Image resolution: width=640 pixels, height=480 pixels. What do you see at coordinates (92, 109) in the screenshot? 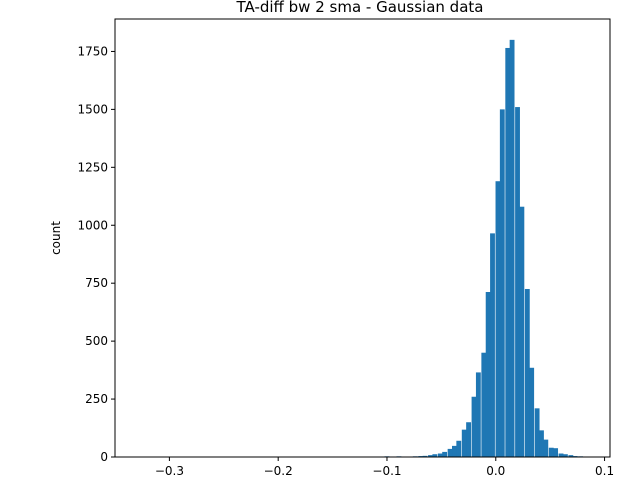
I see `y-tick-label-6: 1500` at bounding box center [92, 109].